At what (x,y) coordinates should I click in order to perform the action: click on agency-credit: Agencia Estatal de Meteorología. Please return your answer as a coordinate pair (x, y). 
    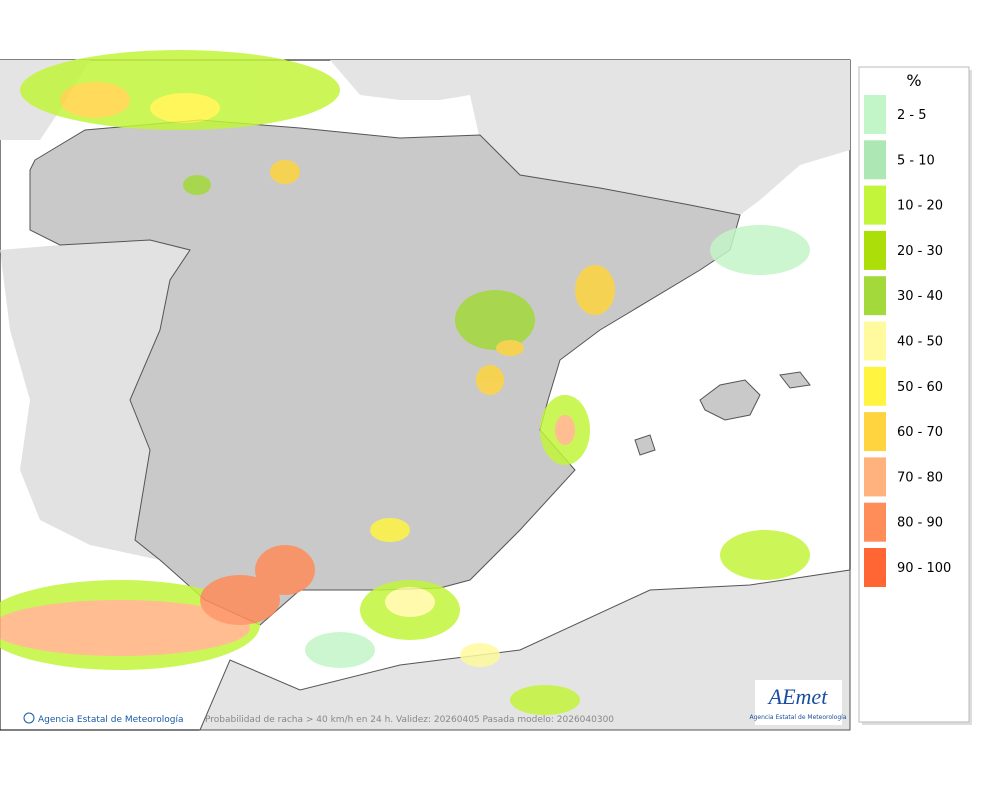
    Looking at the image, I should click on (111, 720).